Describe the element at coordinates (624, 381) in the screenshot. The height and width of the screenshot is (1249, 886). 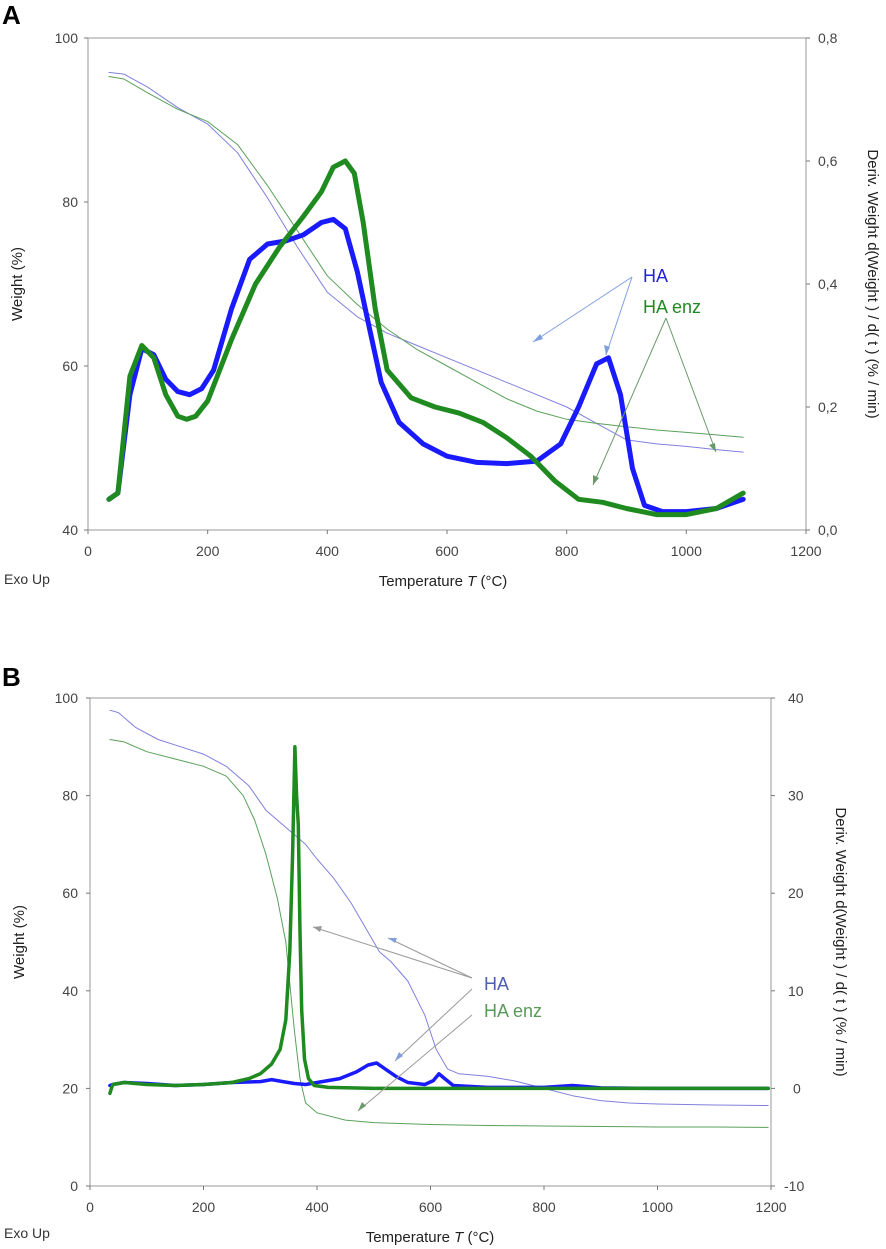
I see `panel-a-annotation-arrows` at that location.